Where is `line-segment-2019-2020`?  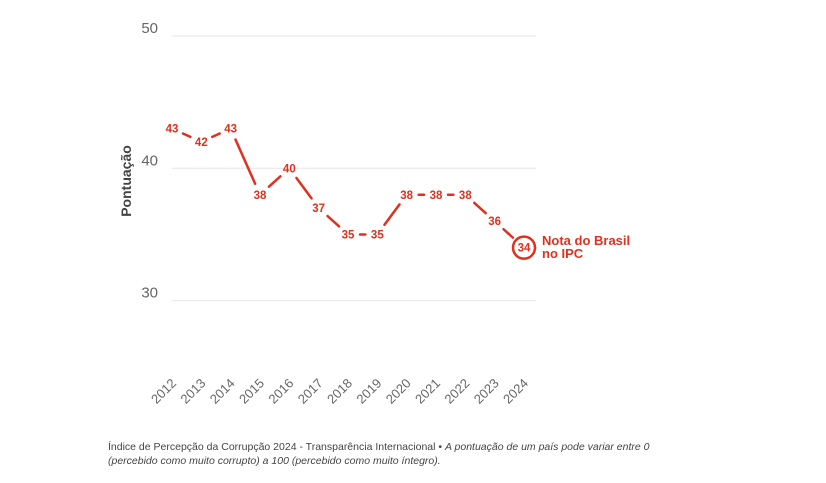 line-segment-2019-2020 is located at coordinates (392, 215).